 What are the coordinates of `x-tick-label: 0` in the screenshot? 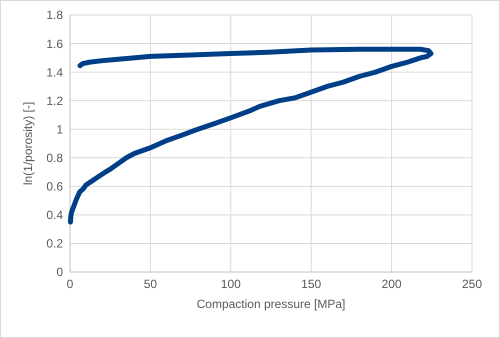 It's located at (70, 284).